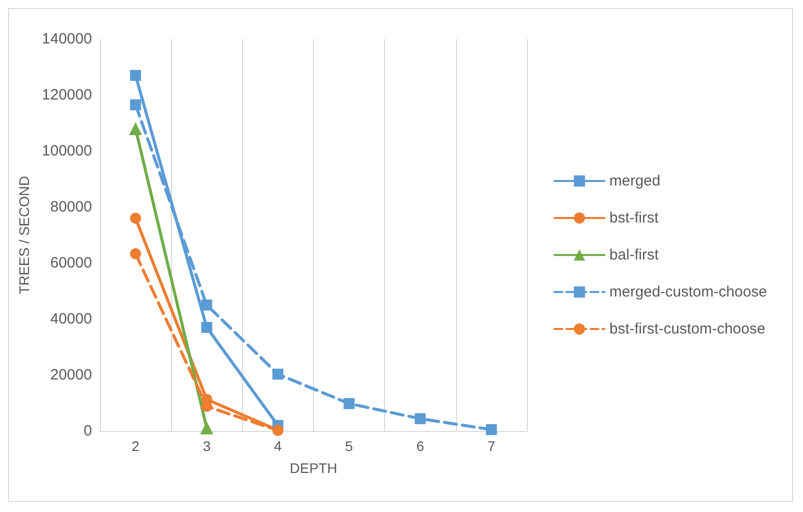 The width and height of the screenshot is (803, 512). Describe the element at coordinates (634, 218) in the screenshot. I see `legend-label: bst-first` at that location.